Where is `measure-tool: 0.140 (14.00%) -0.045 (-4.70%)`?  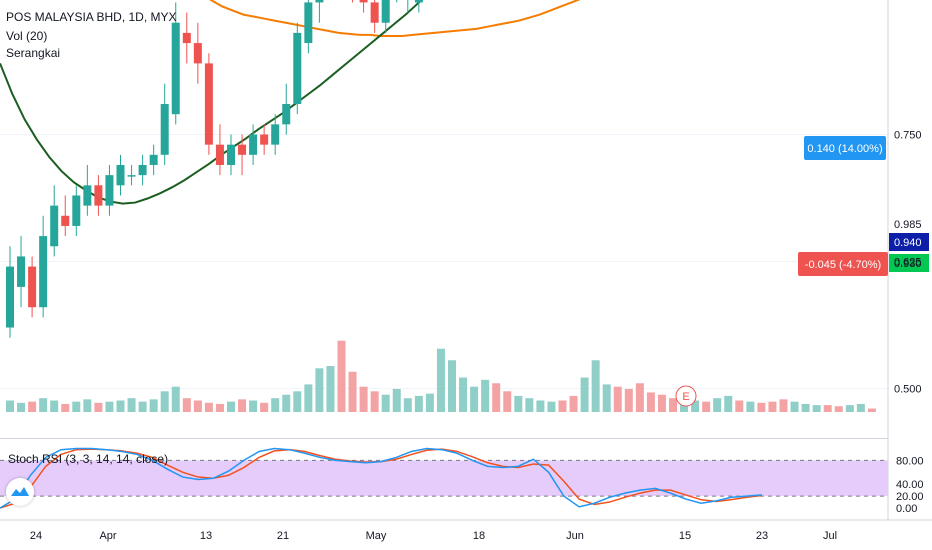 measure-tool: 0.140 (14.00%) -0.045 (-4.70%) is located at coordinates (843, 206).